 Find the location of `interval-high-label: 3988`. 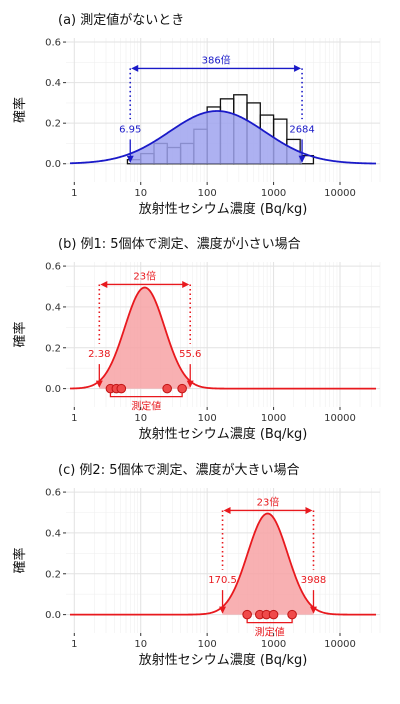

interval-high-label: 3988 is located at coordinates (313, 580).